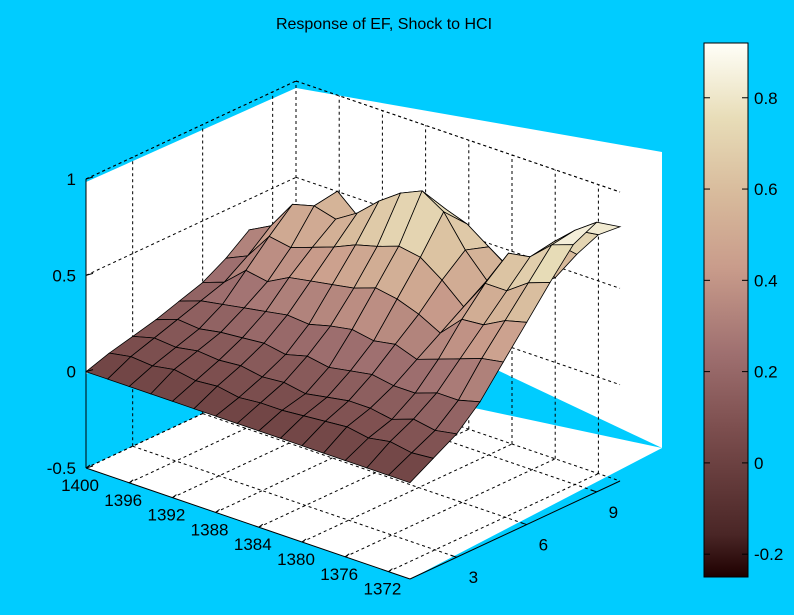 The width and height of the screenshot is (794, 615). Describe the element at coordinates (61, 468) in the screenshot. I see `z-tick-label: -0.5` at that location.